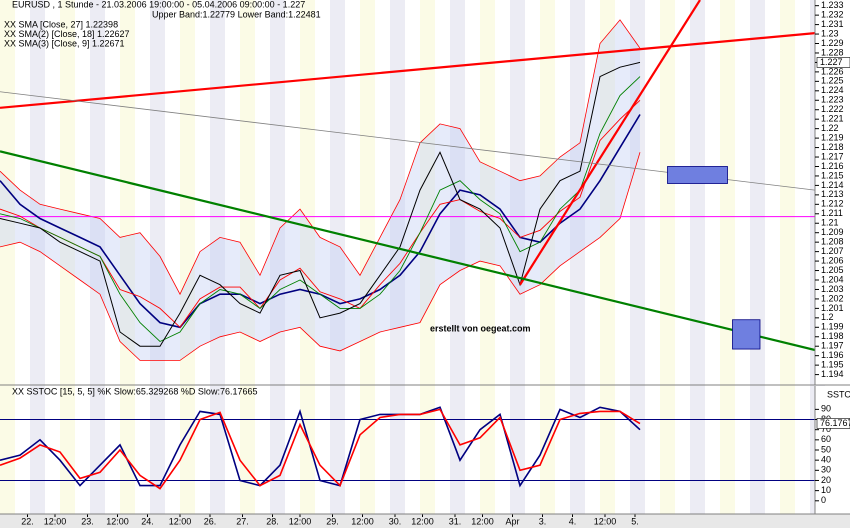 The image size is (850, 528). Describe the element at coordinates (236, 14) in the screenshot. I see `band-label: Upper Band:1.22779 Lower Band:1.22481` at that location.